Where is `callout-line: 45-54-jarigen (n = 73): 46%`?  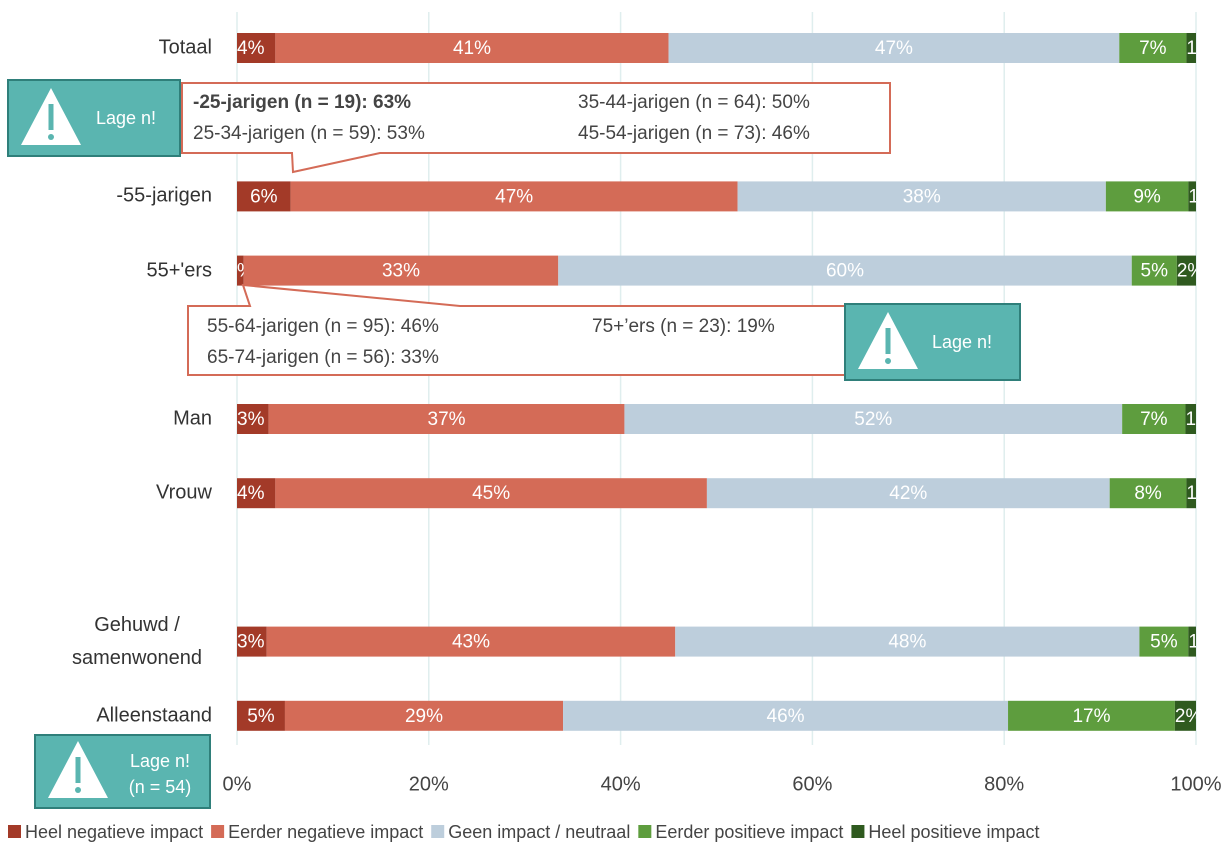
callout-line: 45-54-jarigen (n = 73): 46% is located at coordinates (694, 133).